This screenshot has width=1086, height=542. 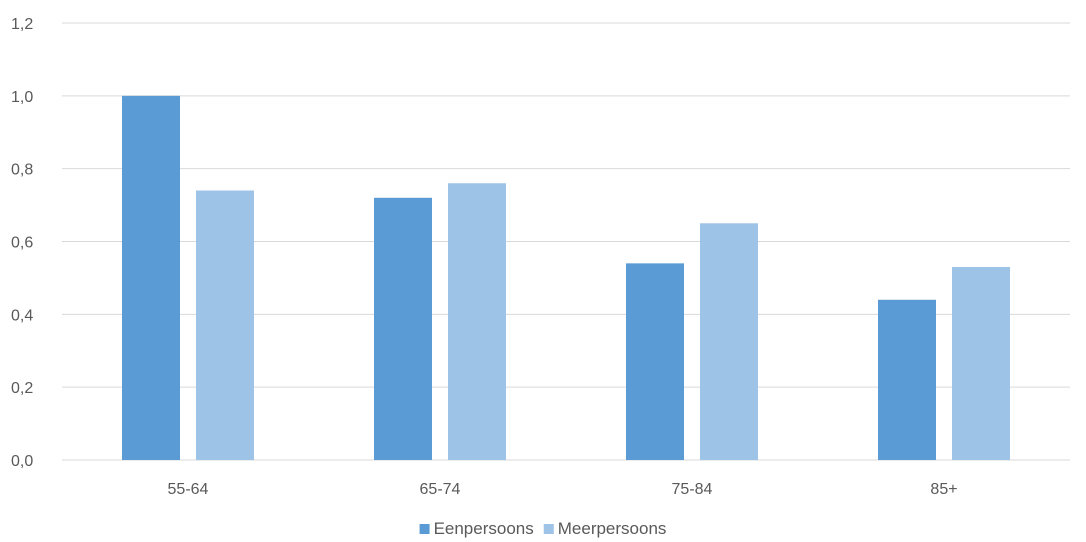 I want to click on legend-swatch-meerpersoons, so click(x=548, y=529).